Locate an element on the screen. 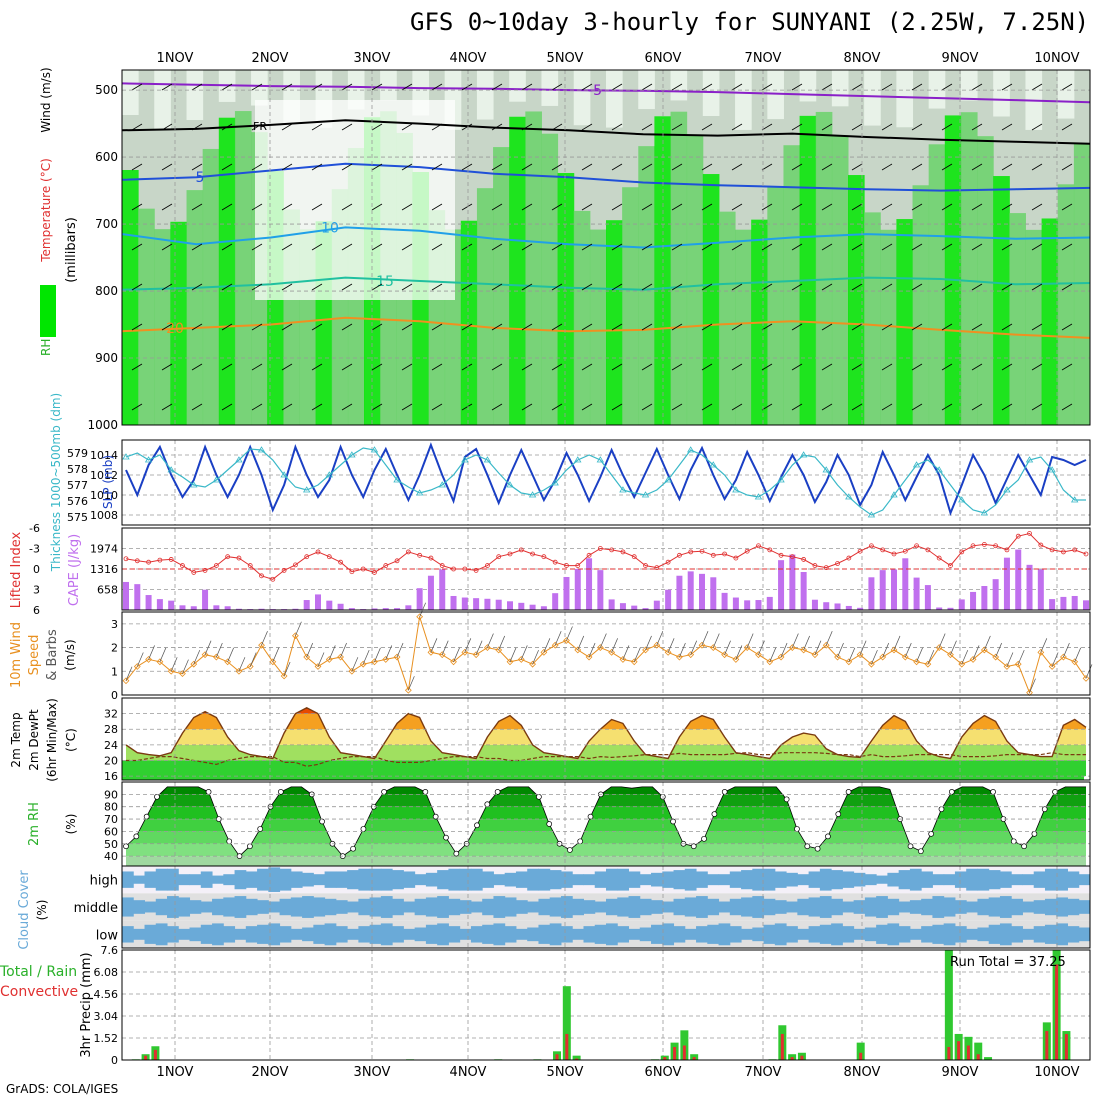 The width and height of the screenshot is (1100, 1100). temp-label-1: 2m Temp is located at coordinates (16, 739).